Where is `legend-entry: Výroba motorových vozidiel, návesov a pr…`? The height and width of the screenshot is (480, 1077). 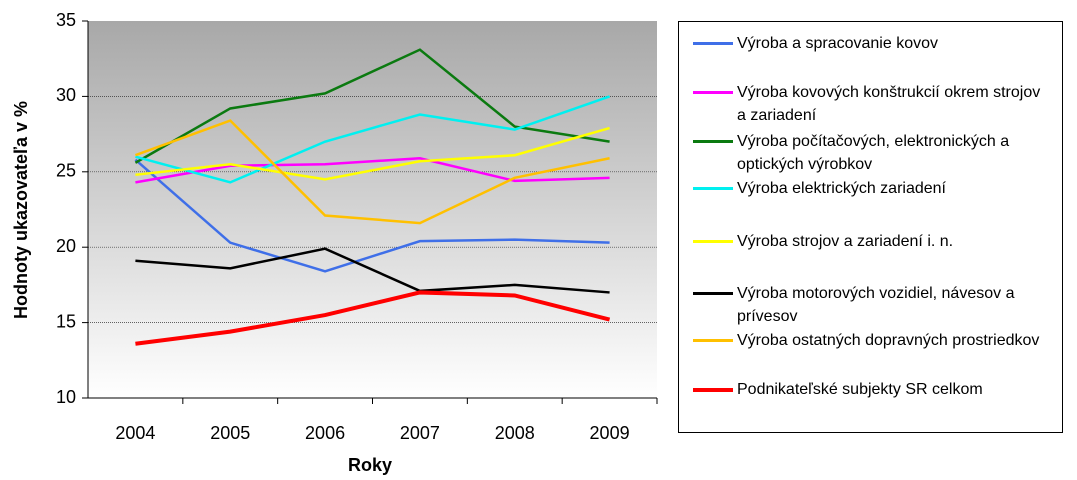 legend-entry: Výroba motorových vozidiel, návesov a pr… is located at coordinates (873, 305).